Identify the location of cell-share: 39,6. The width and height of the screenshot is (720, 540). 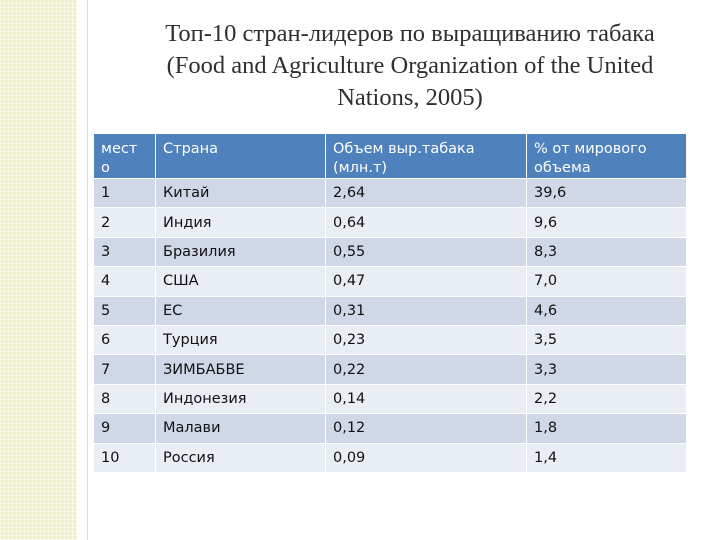
(606, 193).